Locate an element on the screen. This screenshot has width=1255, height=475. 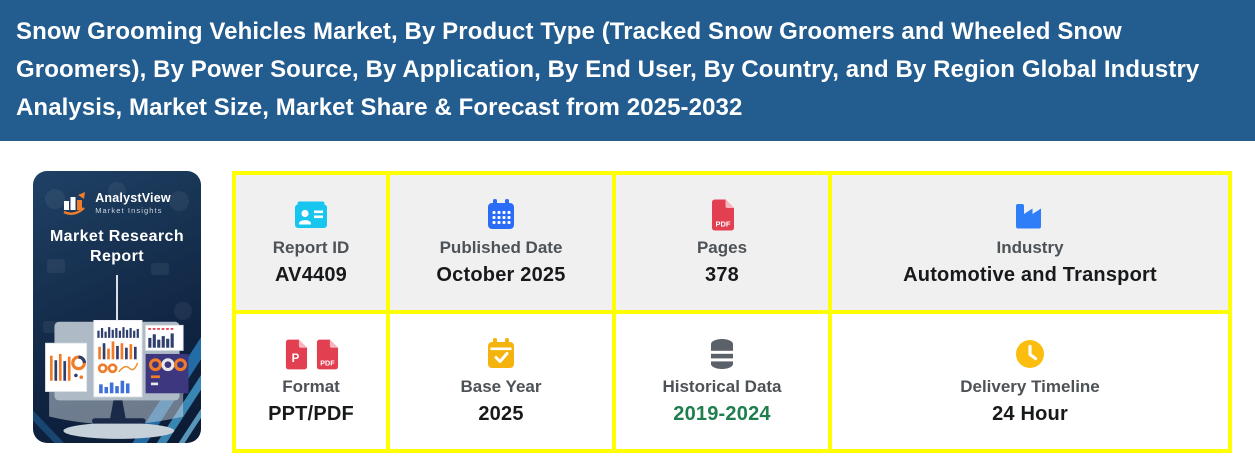
card-value: PPT/PDF is located at coordinates (311, 414).